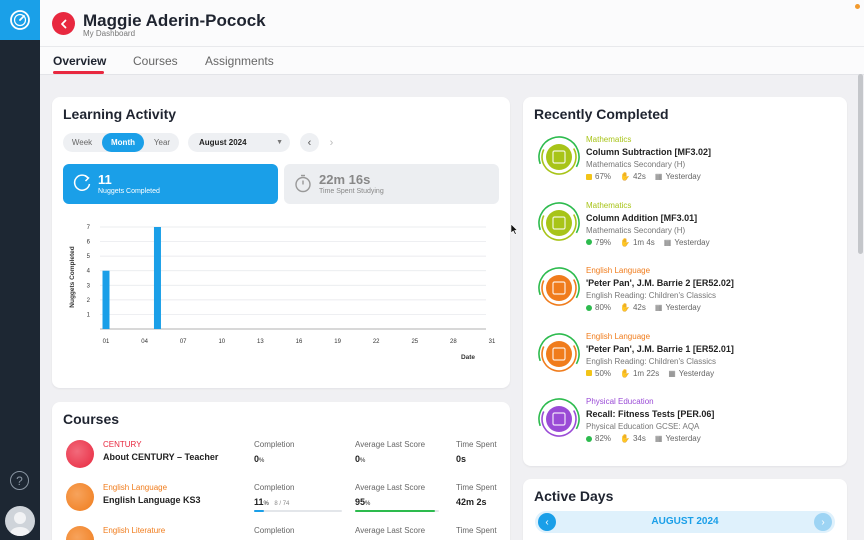  I want to click on active-days-month: AUGUST 2024, so click(685, 521).